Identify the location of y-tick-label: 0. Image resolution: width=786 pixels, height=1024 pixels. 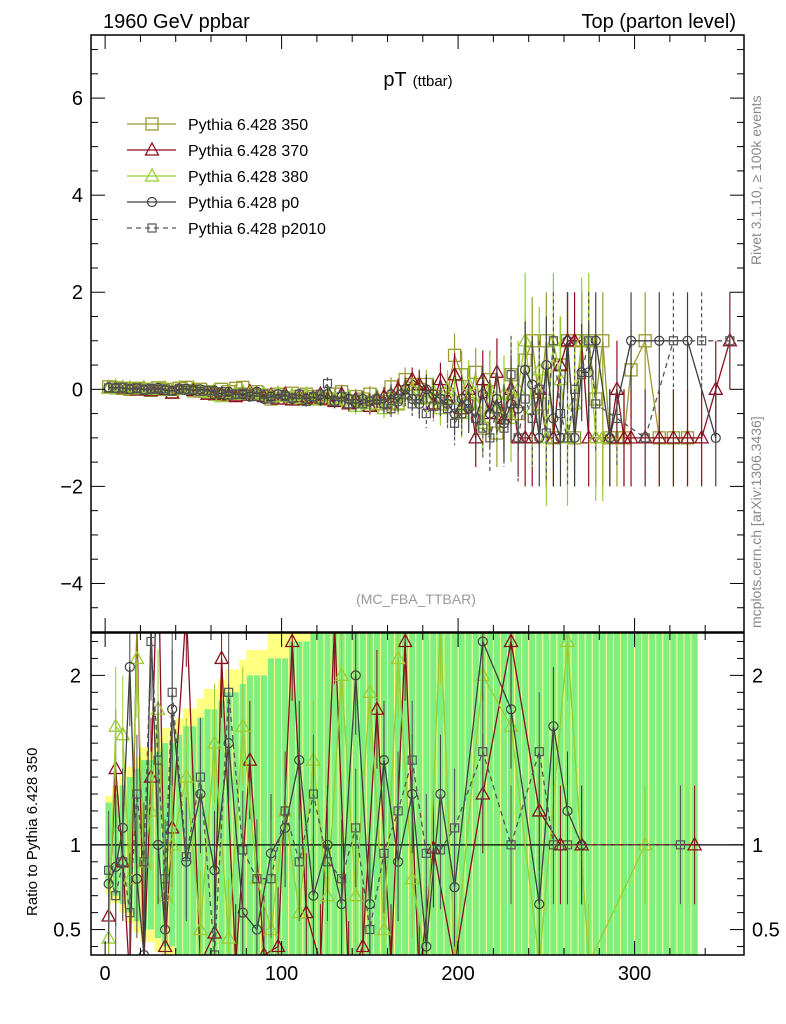
(77, 390).